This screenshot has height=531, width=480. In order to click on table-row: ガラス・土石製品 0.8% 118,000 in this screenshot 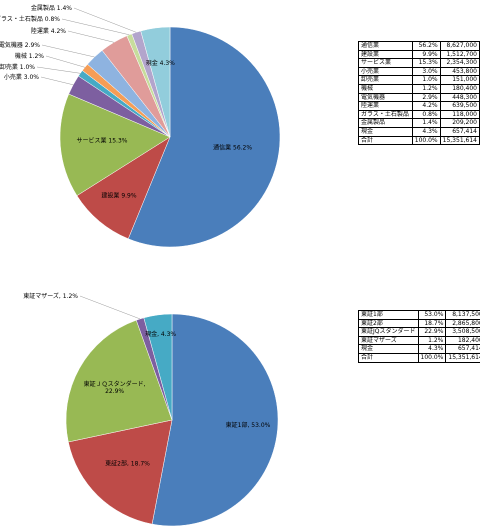, I will do `click(419, 114)`.